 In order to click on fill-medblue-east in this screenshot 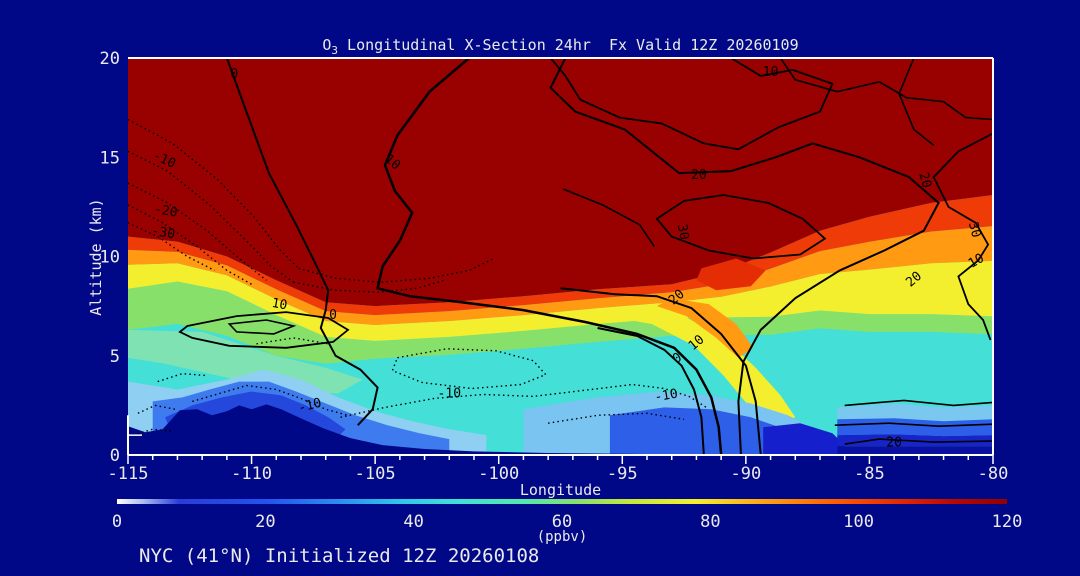, I will do `click(707, 431)`.